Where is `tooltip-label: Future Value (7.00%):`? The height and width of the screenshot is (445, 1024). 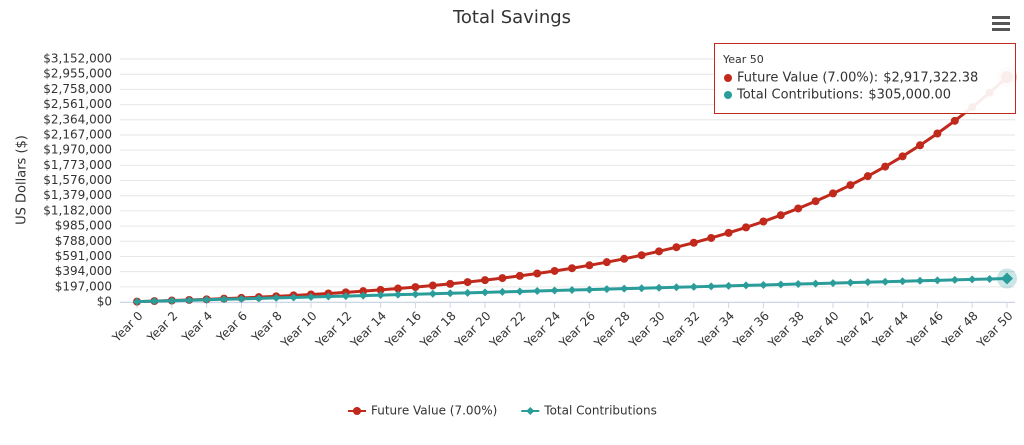 tooltip-label: Future Value (7.00%): is located at coordinates (807, 78).